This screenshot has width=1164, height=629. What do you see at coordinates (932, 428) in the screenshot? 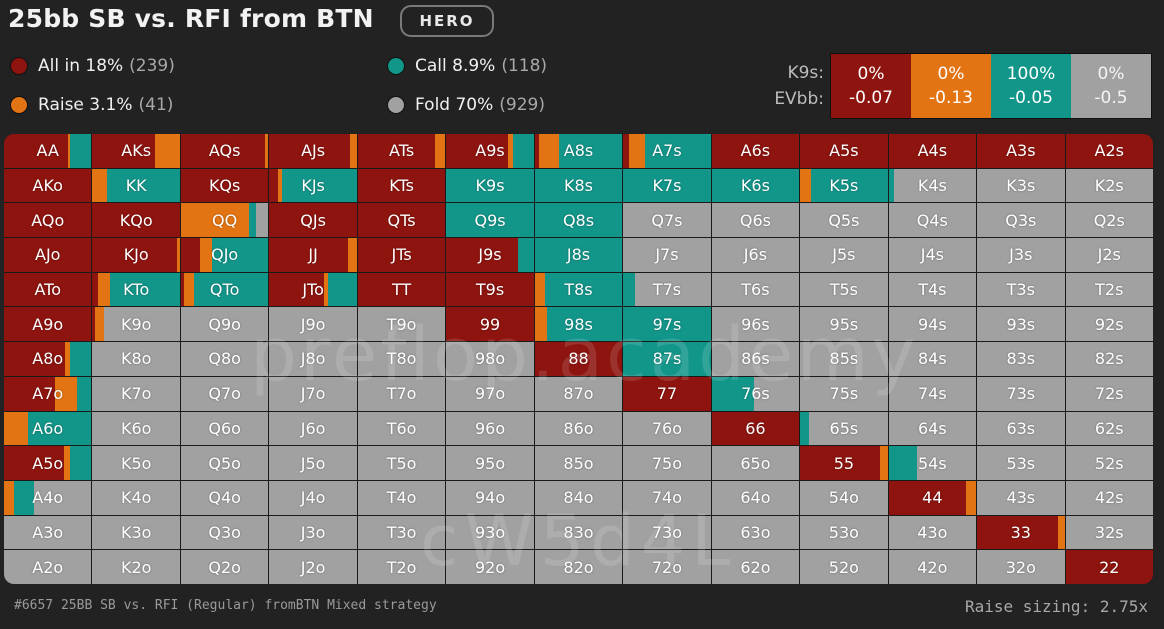
I see `hand-cell-64s: 64s` at bounding box center [932, 428].